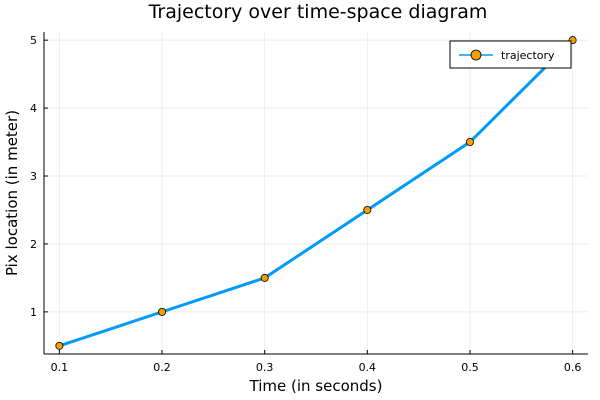 This screenshot has height=400, width=600. What do you see at coordinates (33, 312) in the screenshot?
I see `y-tick-label: 1` at bounding box center [33, 312].